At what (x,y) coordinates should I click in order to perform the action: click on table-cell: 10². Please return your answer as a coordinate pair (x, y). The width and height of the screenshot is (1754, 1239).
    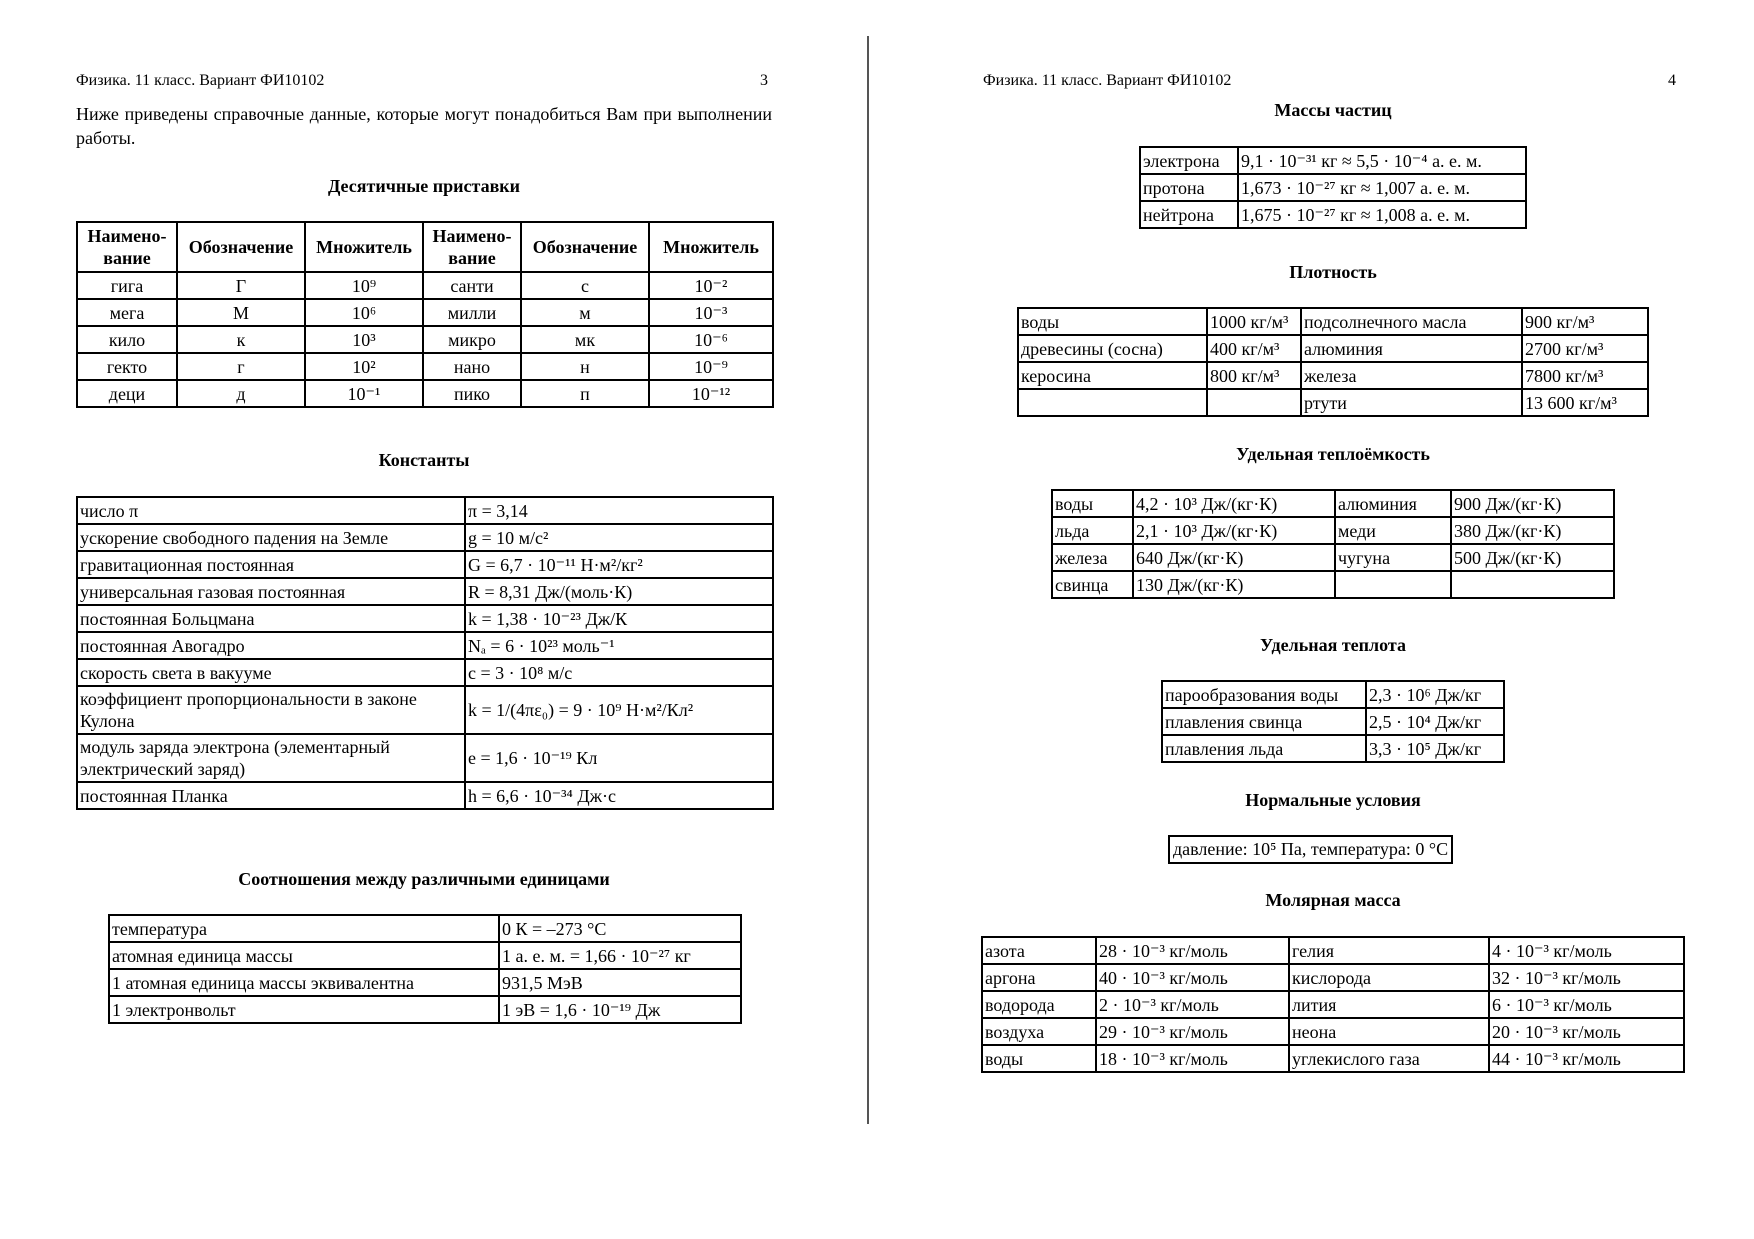
    Looking at the image, I should click on (364, 366).